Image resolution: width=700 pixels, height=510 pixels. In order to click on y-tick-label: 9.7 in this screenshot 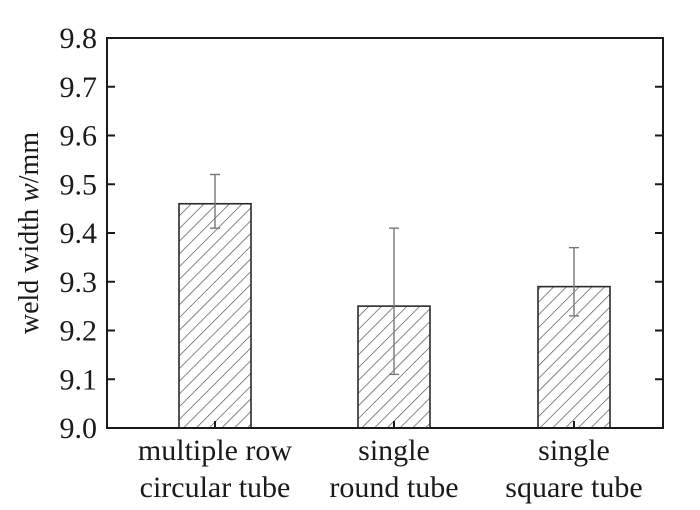, I will do `click(79, 87)`.